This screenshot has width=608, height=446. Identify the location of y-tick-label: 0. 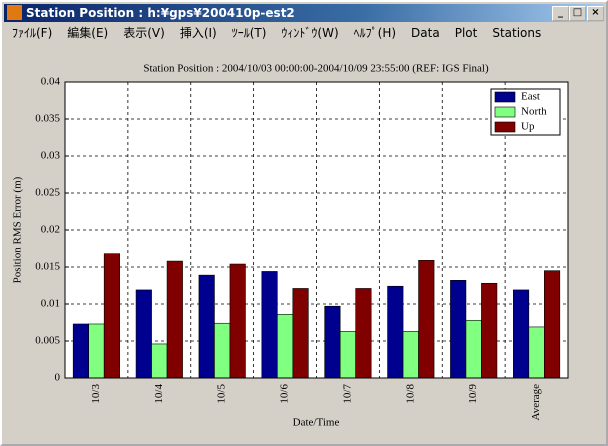
(58, 378).